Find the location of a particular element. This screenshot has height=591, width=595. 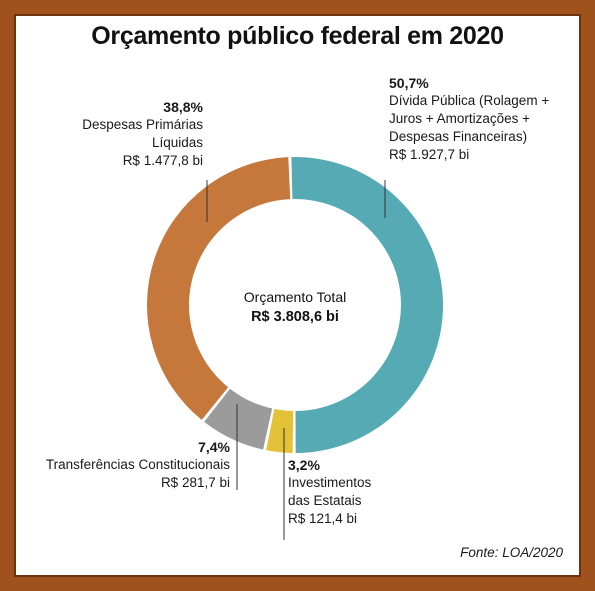

name-transferencias-line1: Transferências Constitucionais is located at coordinates (137, 464).